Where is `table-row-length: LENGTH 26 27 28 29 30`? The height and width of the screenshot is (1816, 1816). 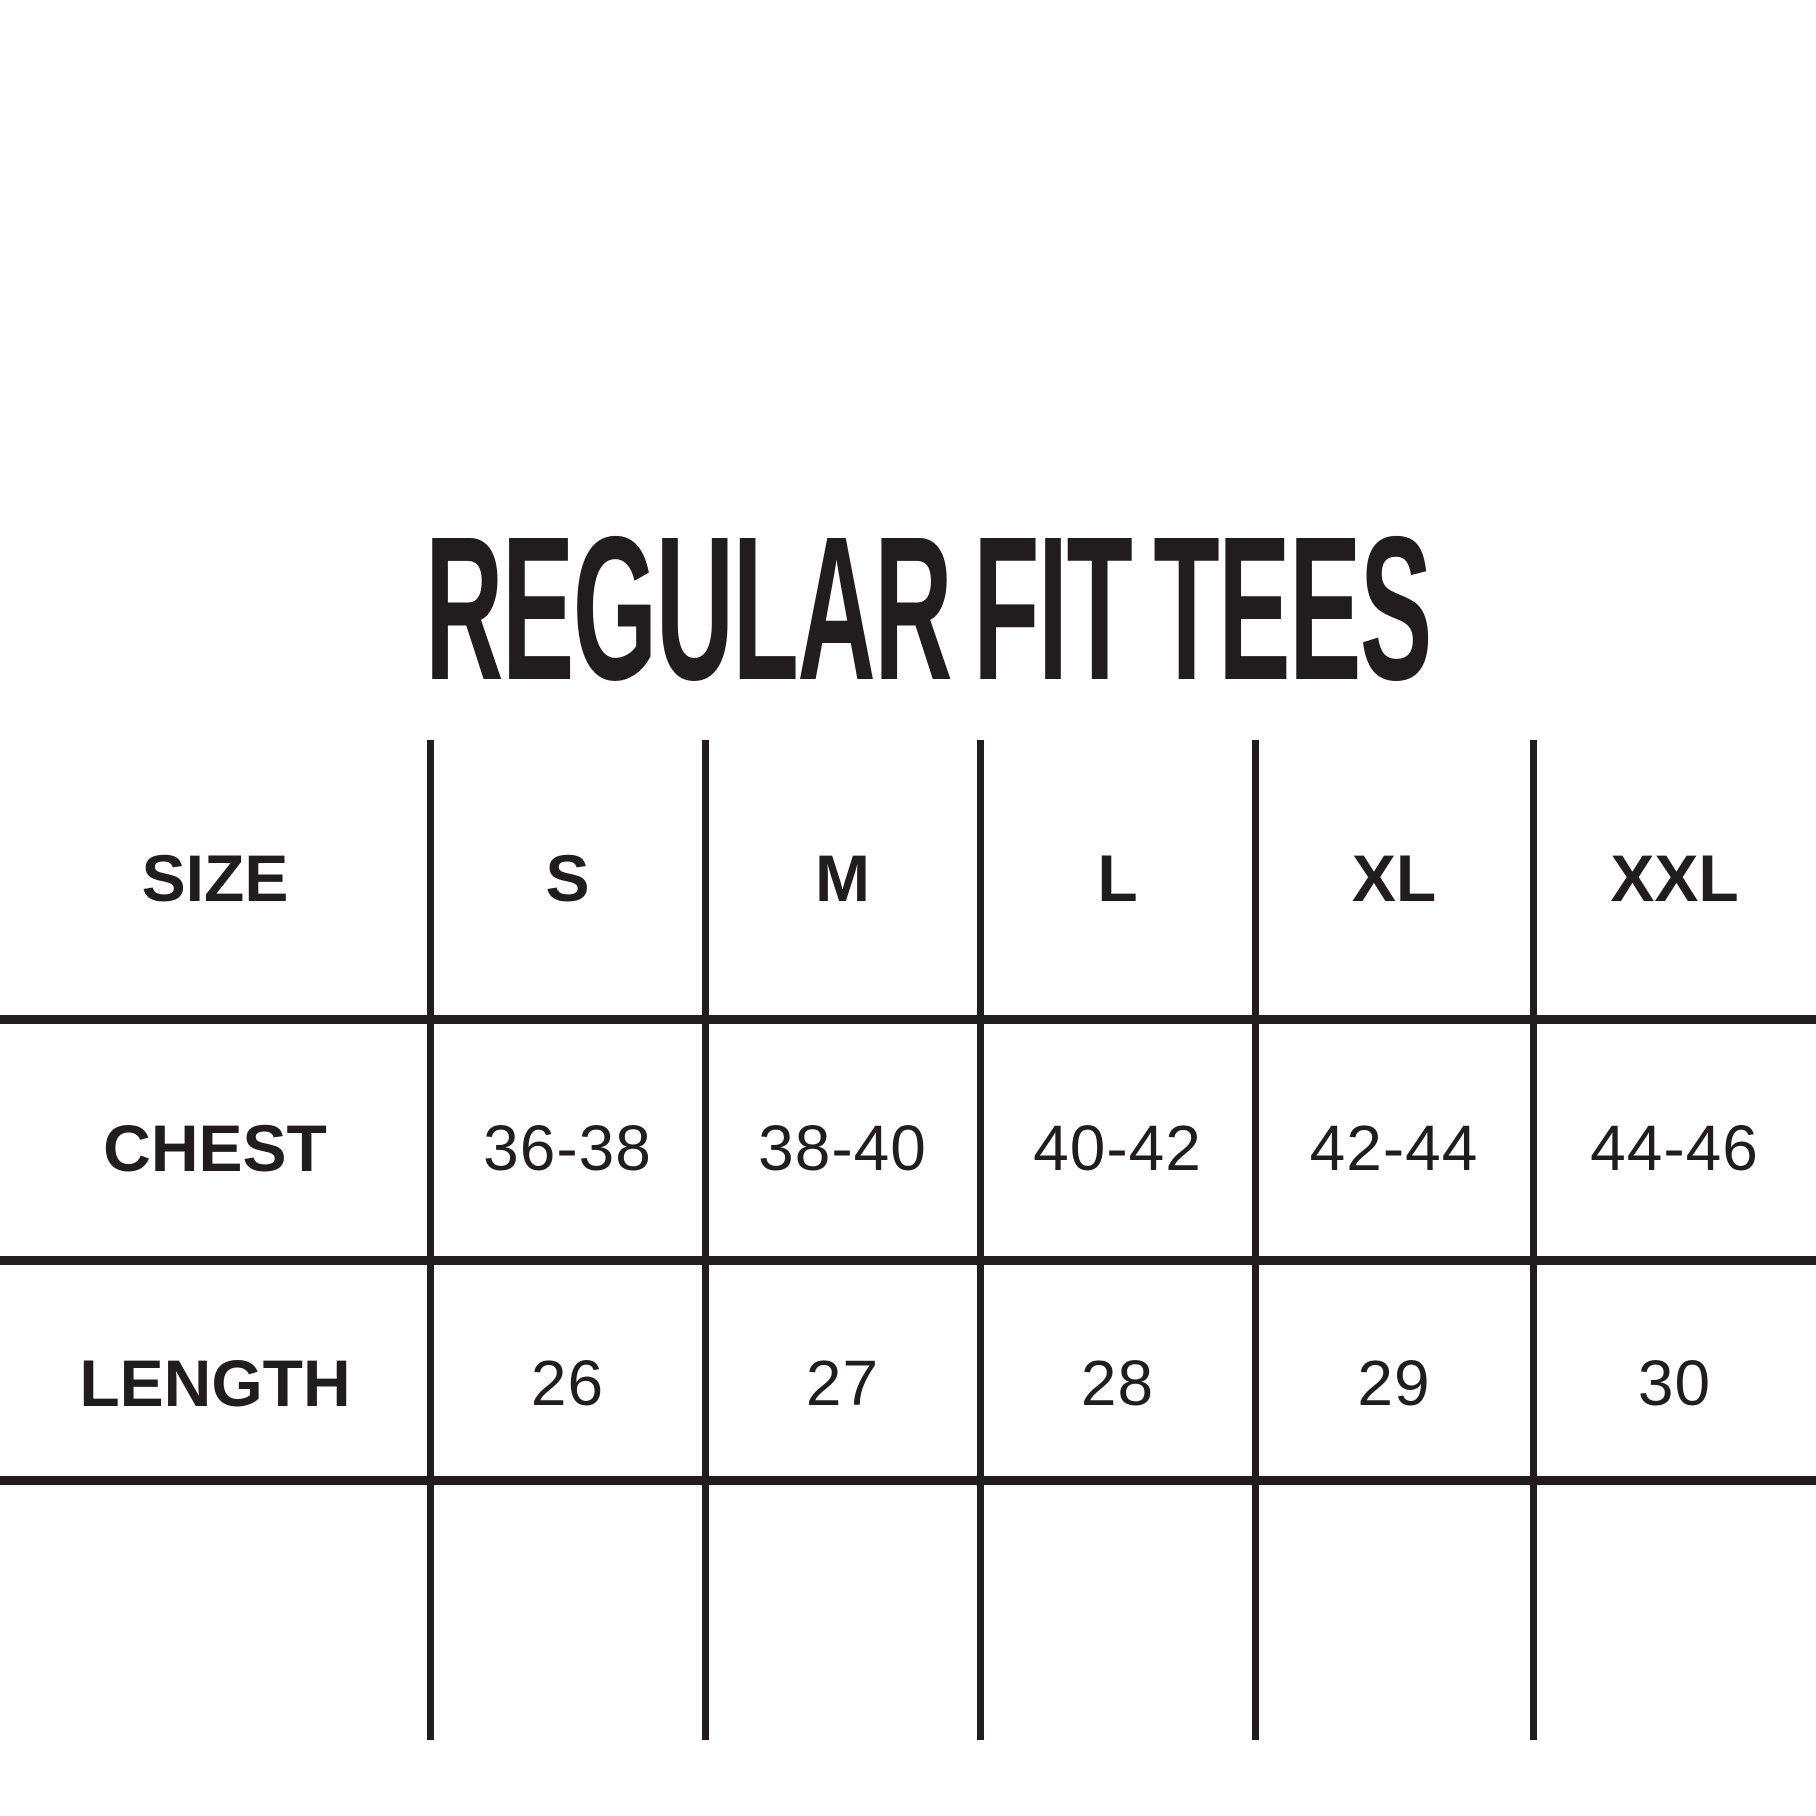 table-row-length: LENGTH 26 27 28 29 30 is located at coordinates (908, 1383).